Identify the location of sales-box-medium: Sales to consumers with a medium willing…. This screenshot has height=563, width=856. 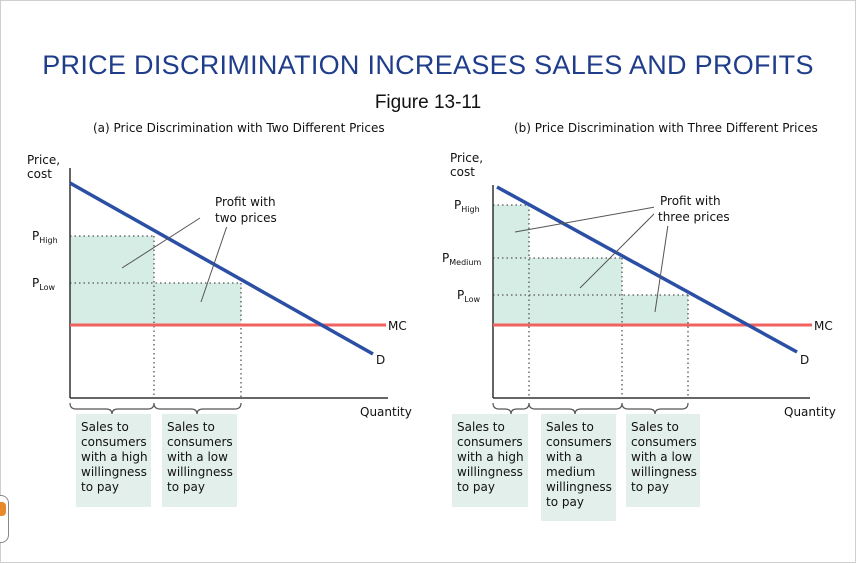
(578, 467).